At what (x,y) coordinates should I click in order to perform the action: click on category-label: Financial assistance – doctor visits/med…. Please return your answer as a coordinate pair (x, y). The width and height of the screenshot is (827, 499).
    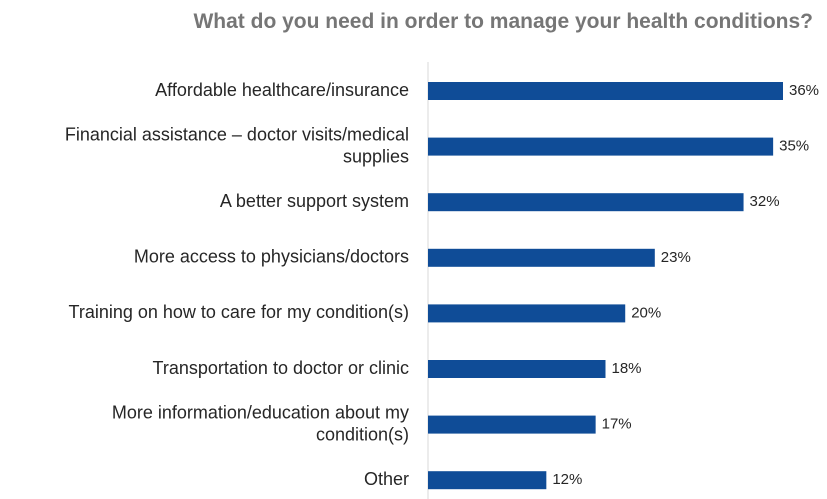
    Looking at the image, I should click on (237, 145).